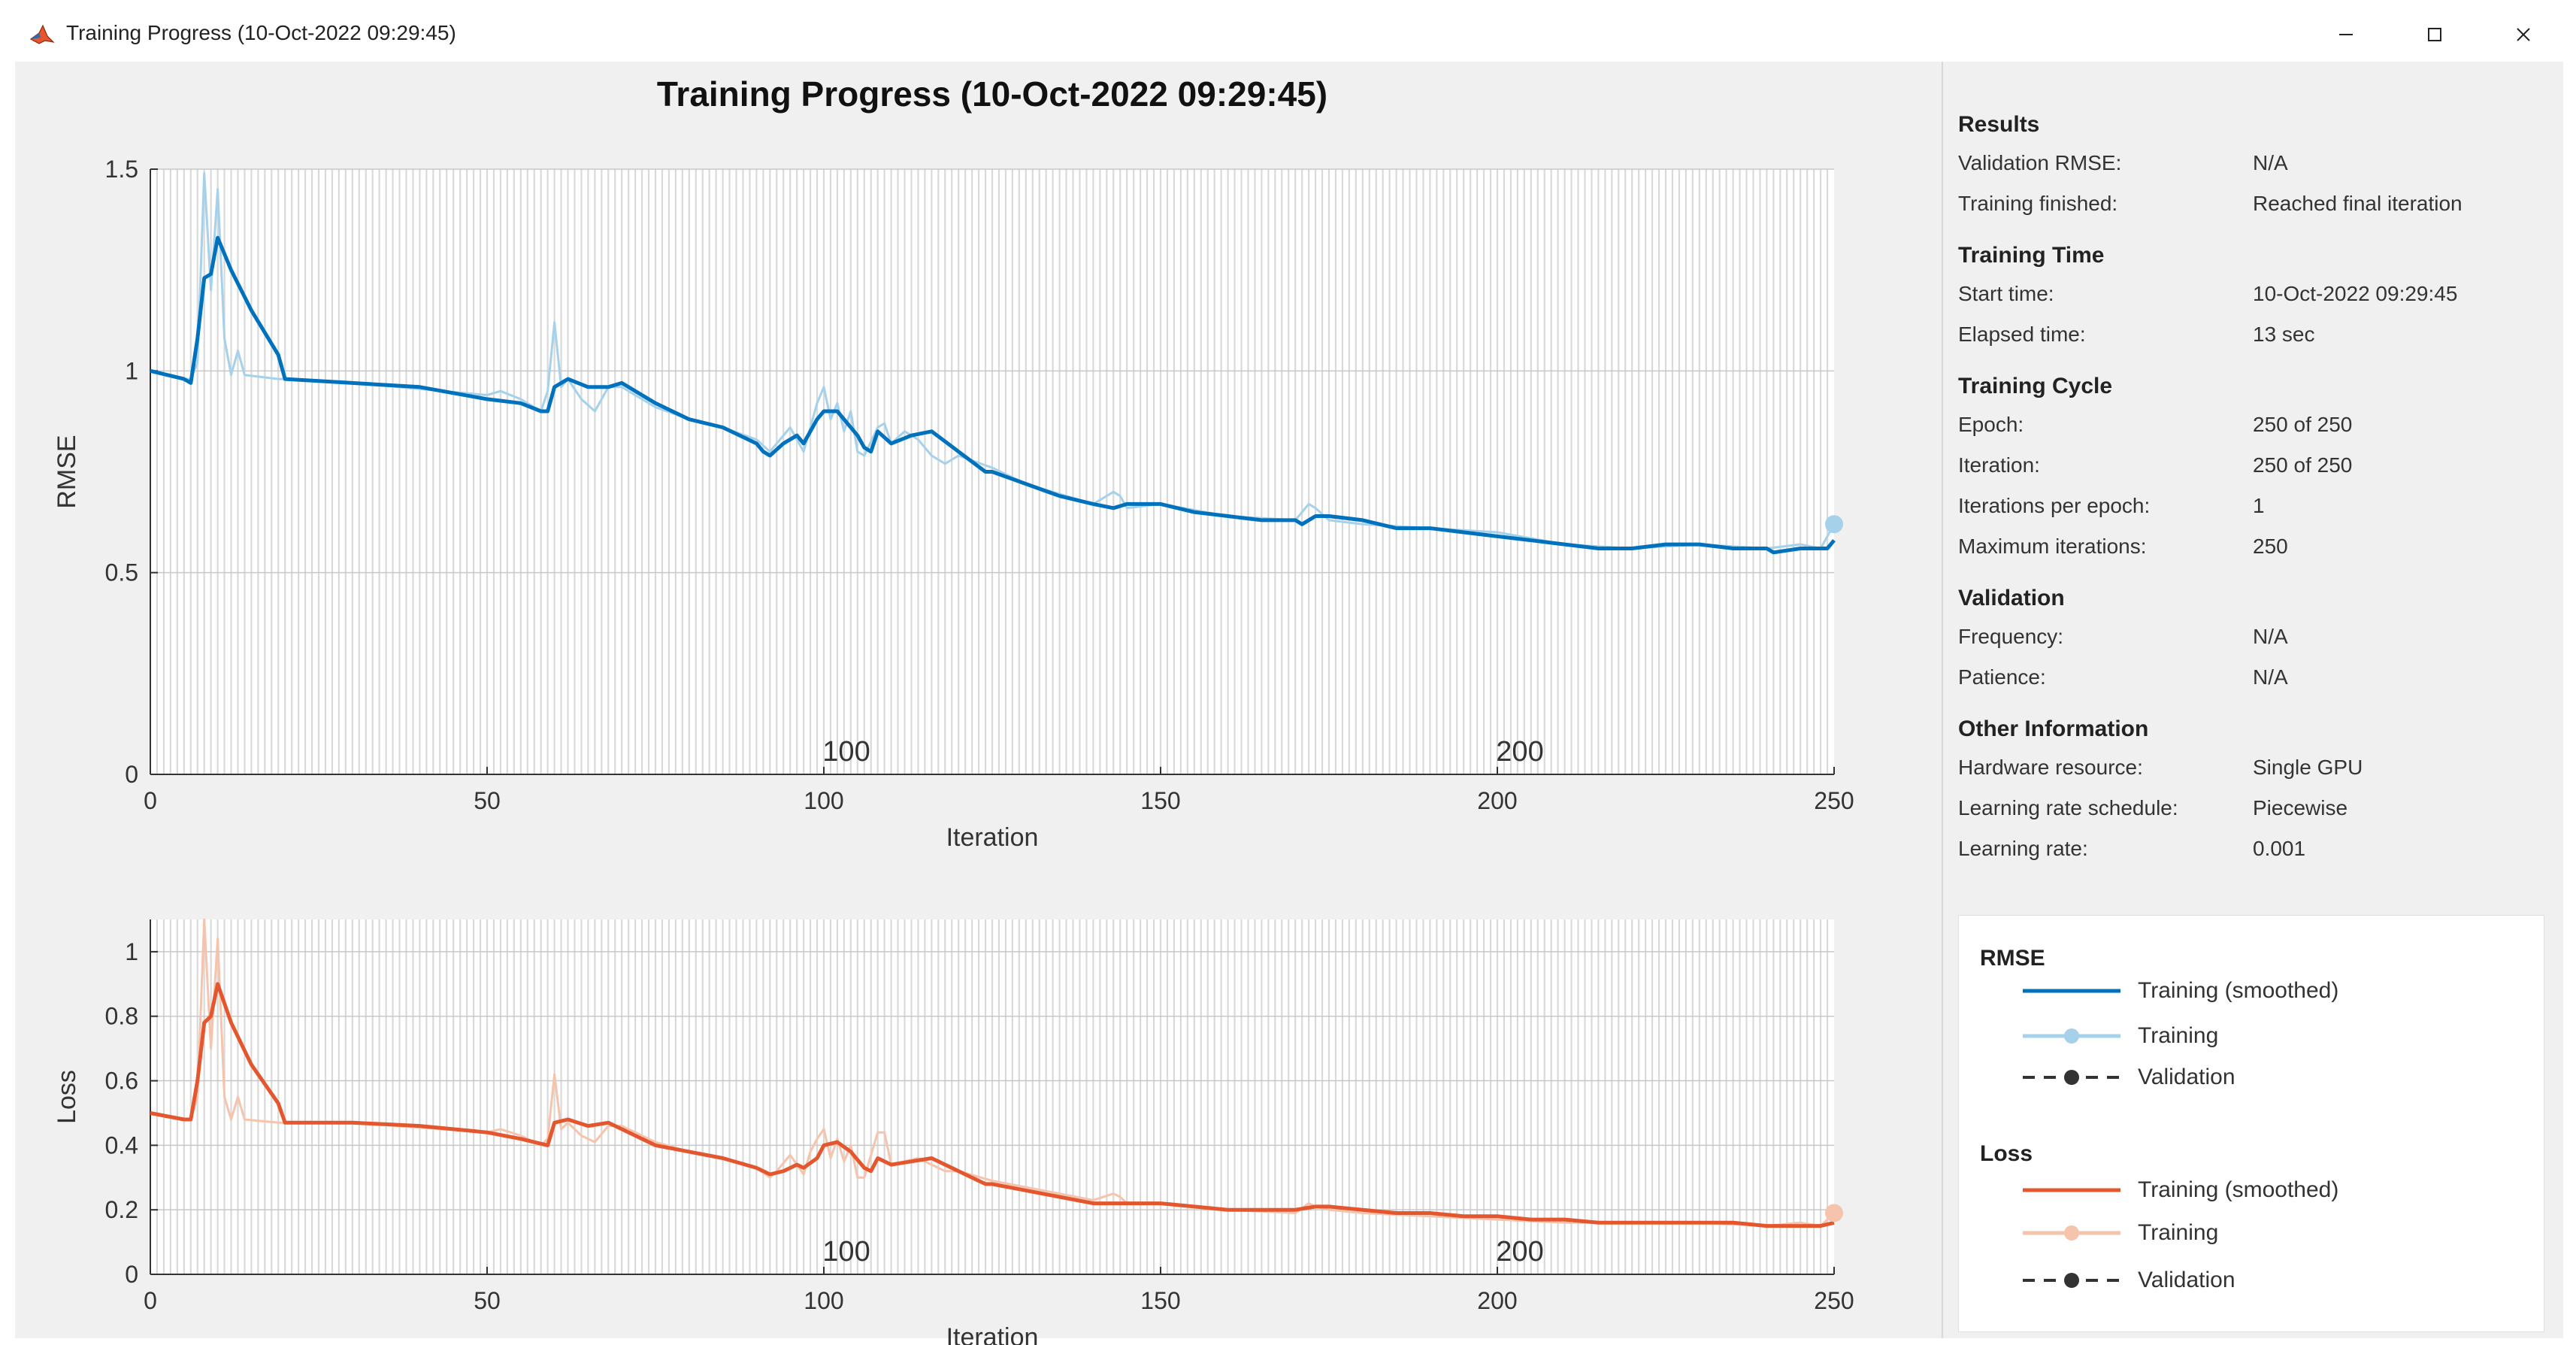 The height and width of the screenshot is (1345, 2576). Describe the element at coordinates (1999, 465) in the screenshot. I see `info-label: Iteration:` at that location.